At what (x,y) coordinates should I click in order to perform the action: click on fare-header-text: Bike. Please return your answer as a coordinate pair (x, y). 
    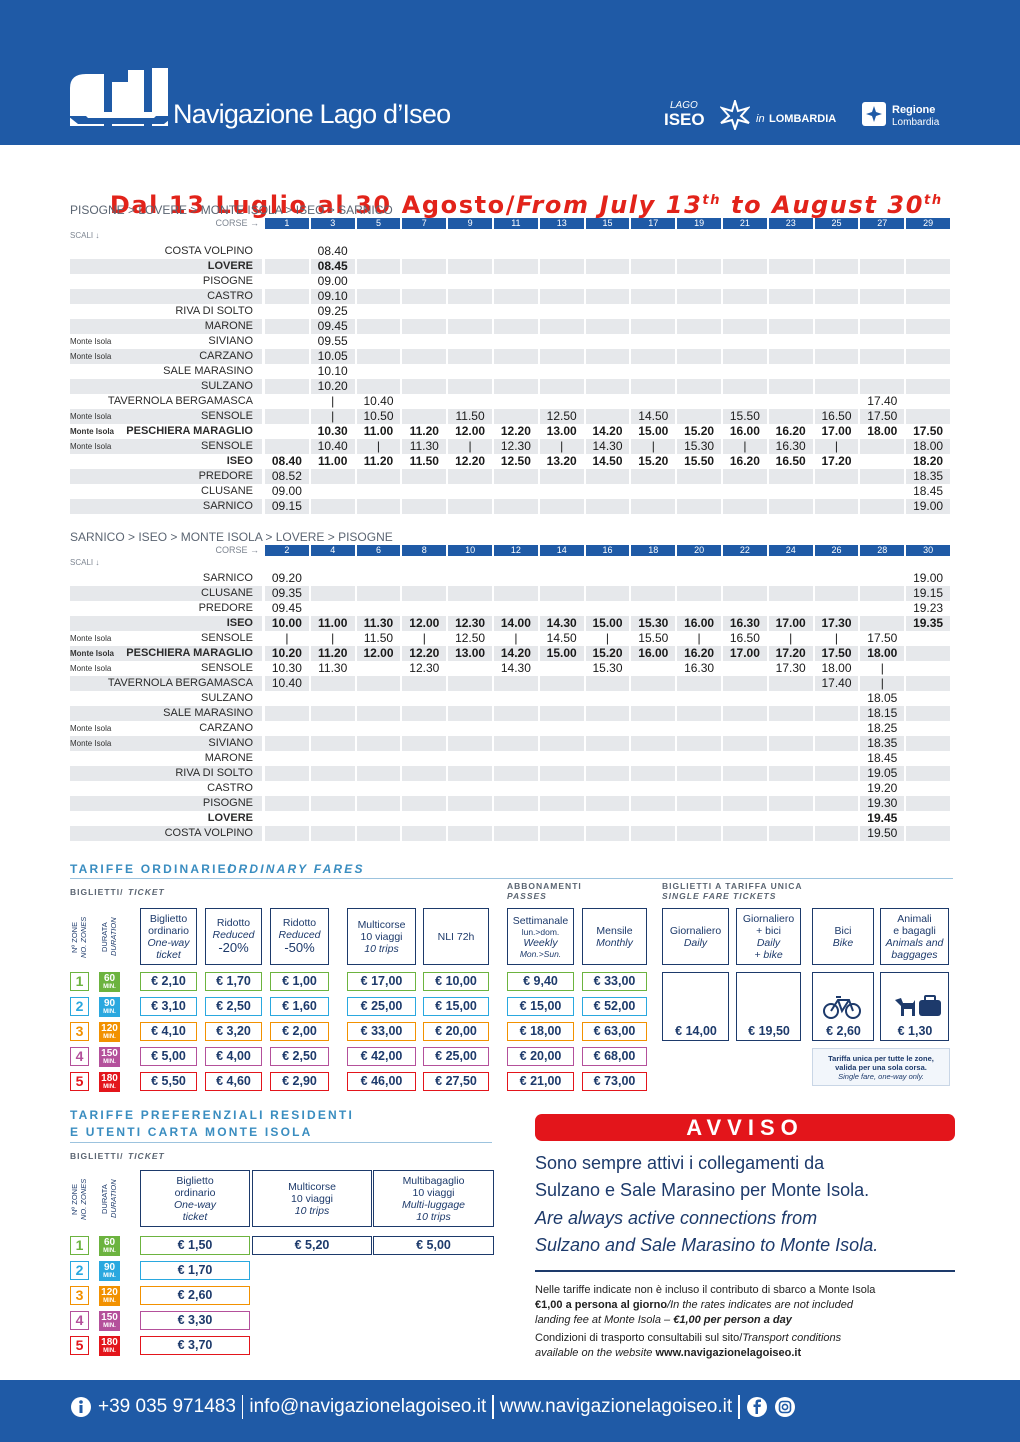
    Looking at the image, I should click on (843, 942).